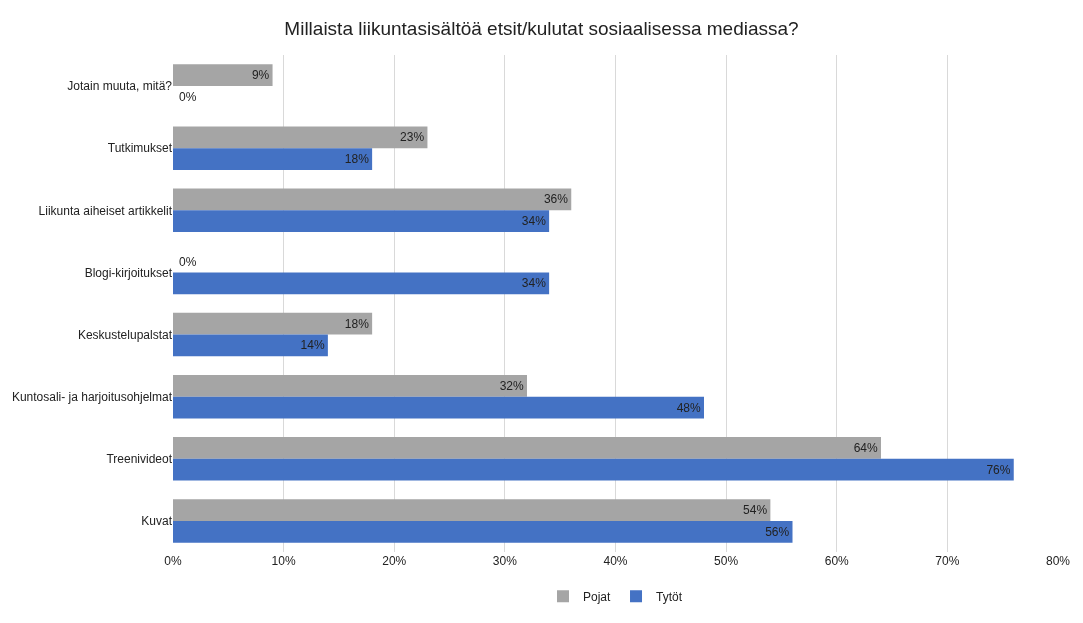  Describe the element at coordinates (157, 521) in the screenshot. I see `y-tick-label: Kuvat` at that location.